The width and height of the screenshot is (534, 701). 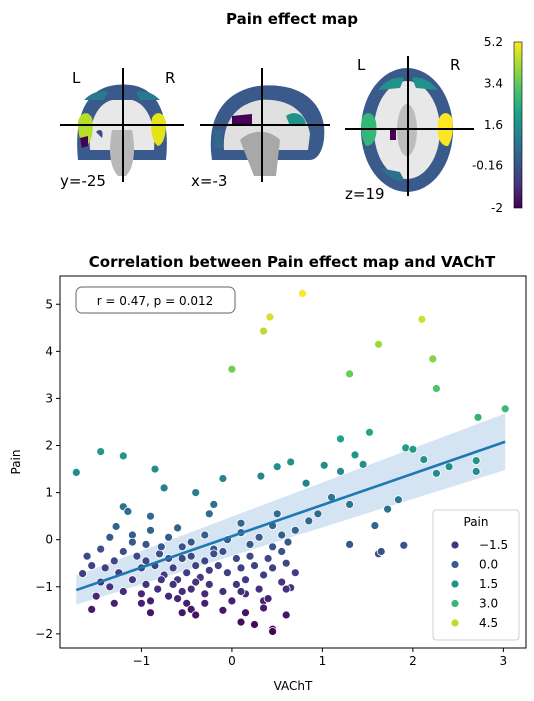 I want to click on y-tick-label: −1, so click(x=44, y=587).